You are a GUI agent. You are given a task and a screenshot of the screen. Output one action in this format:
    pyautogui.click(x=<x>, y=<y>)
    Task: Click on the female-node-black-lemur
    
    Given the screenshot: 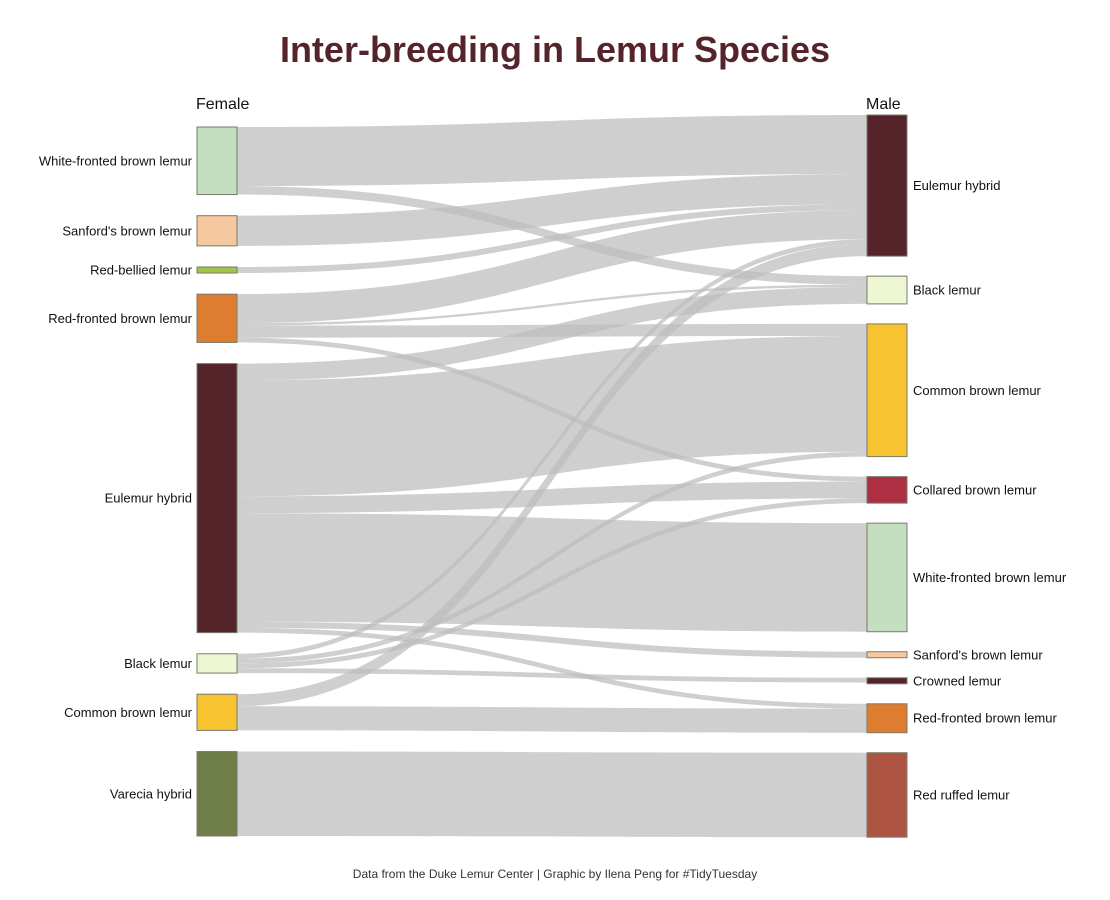 What is the action you would take?
    pyautogui.click(x=217, y=663)
    